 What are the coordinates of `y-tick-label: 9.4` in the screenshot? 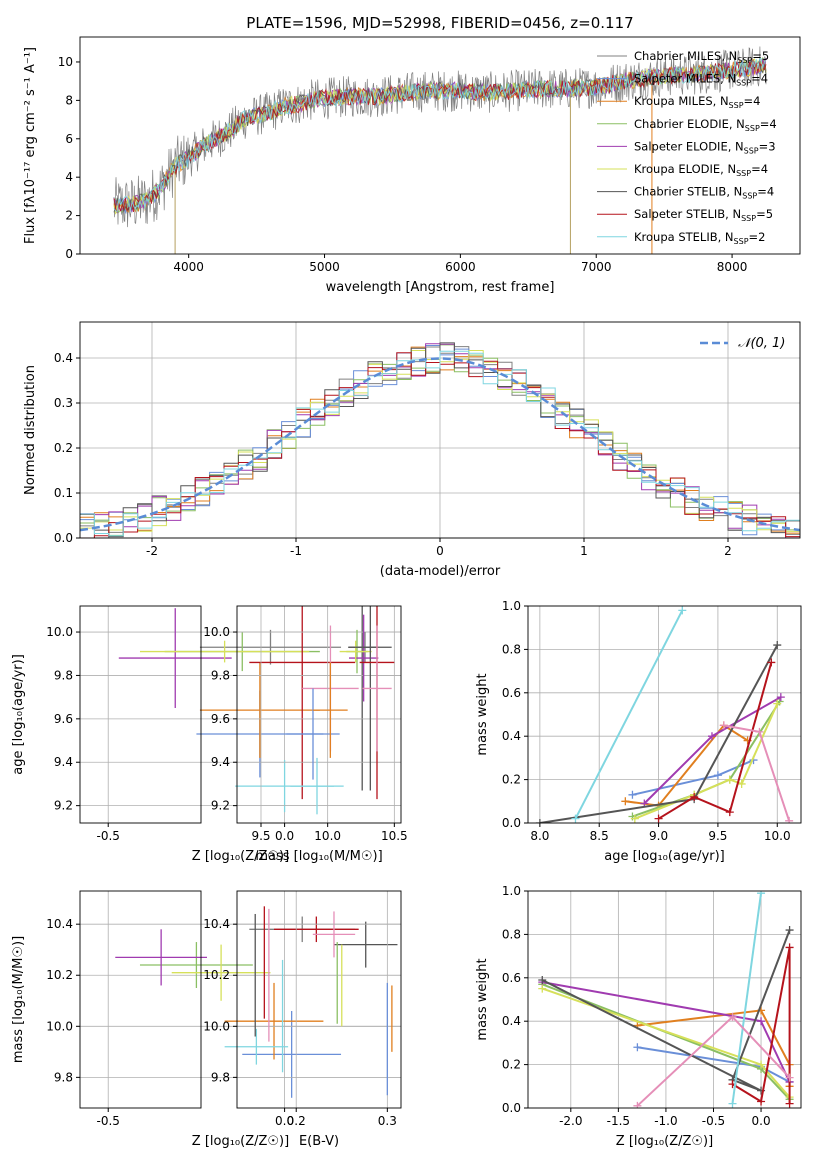 It's located at (220, 762).